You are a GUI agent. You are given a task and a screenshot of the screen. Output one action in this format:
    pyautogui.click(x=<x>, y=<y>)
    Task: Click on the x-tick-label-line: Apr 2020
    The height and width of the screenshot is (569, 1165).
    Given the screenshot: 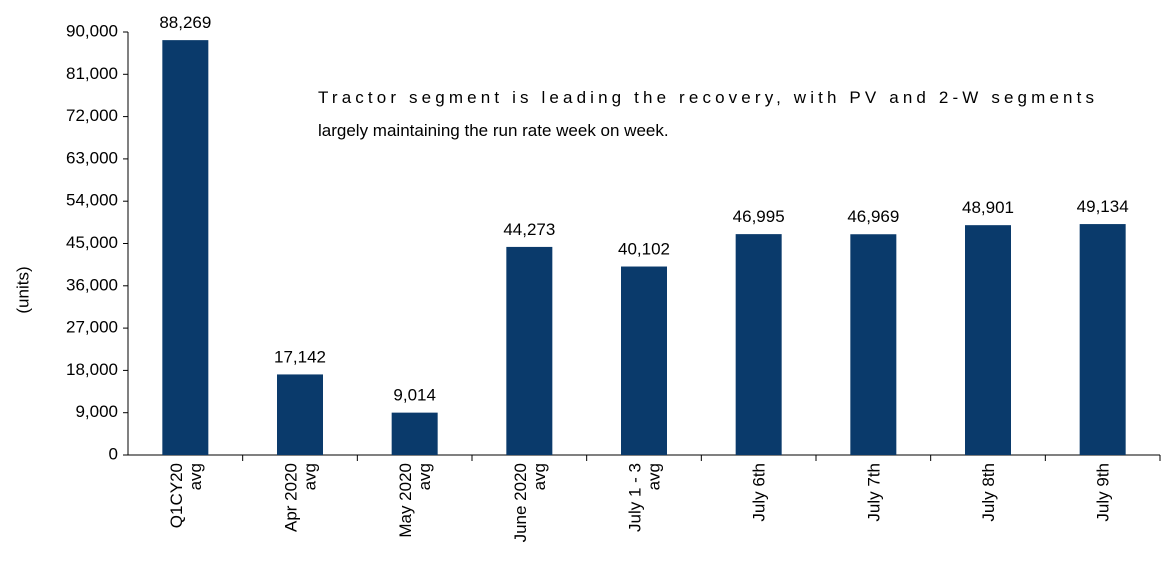 What is the action you would take?
    pyautogui.click(x=291, y=497)
    